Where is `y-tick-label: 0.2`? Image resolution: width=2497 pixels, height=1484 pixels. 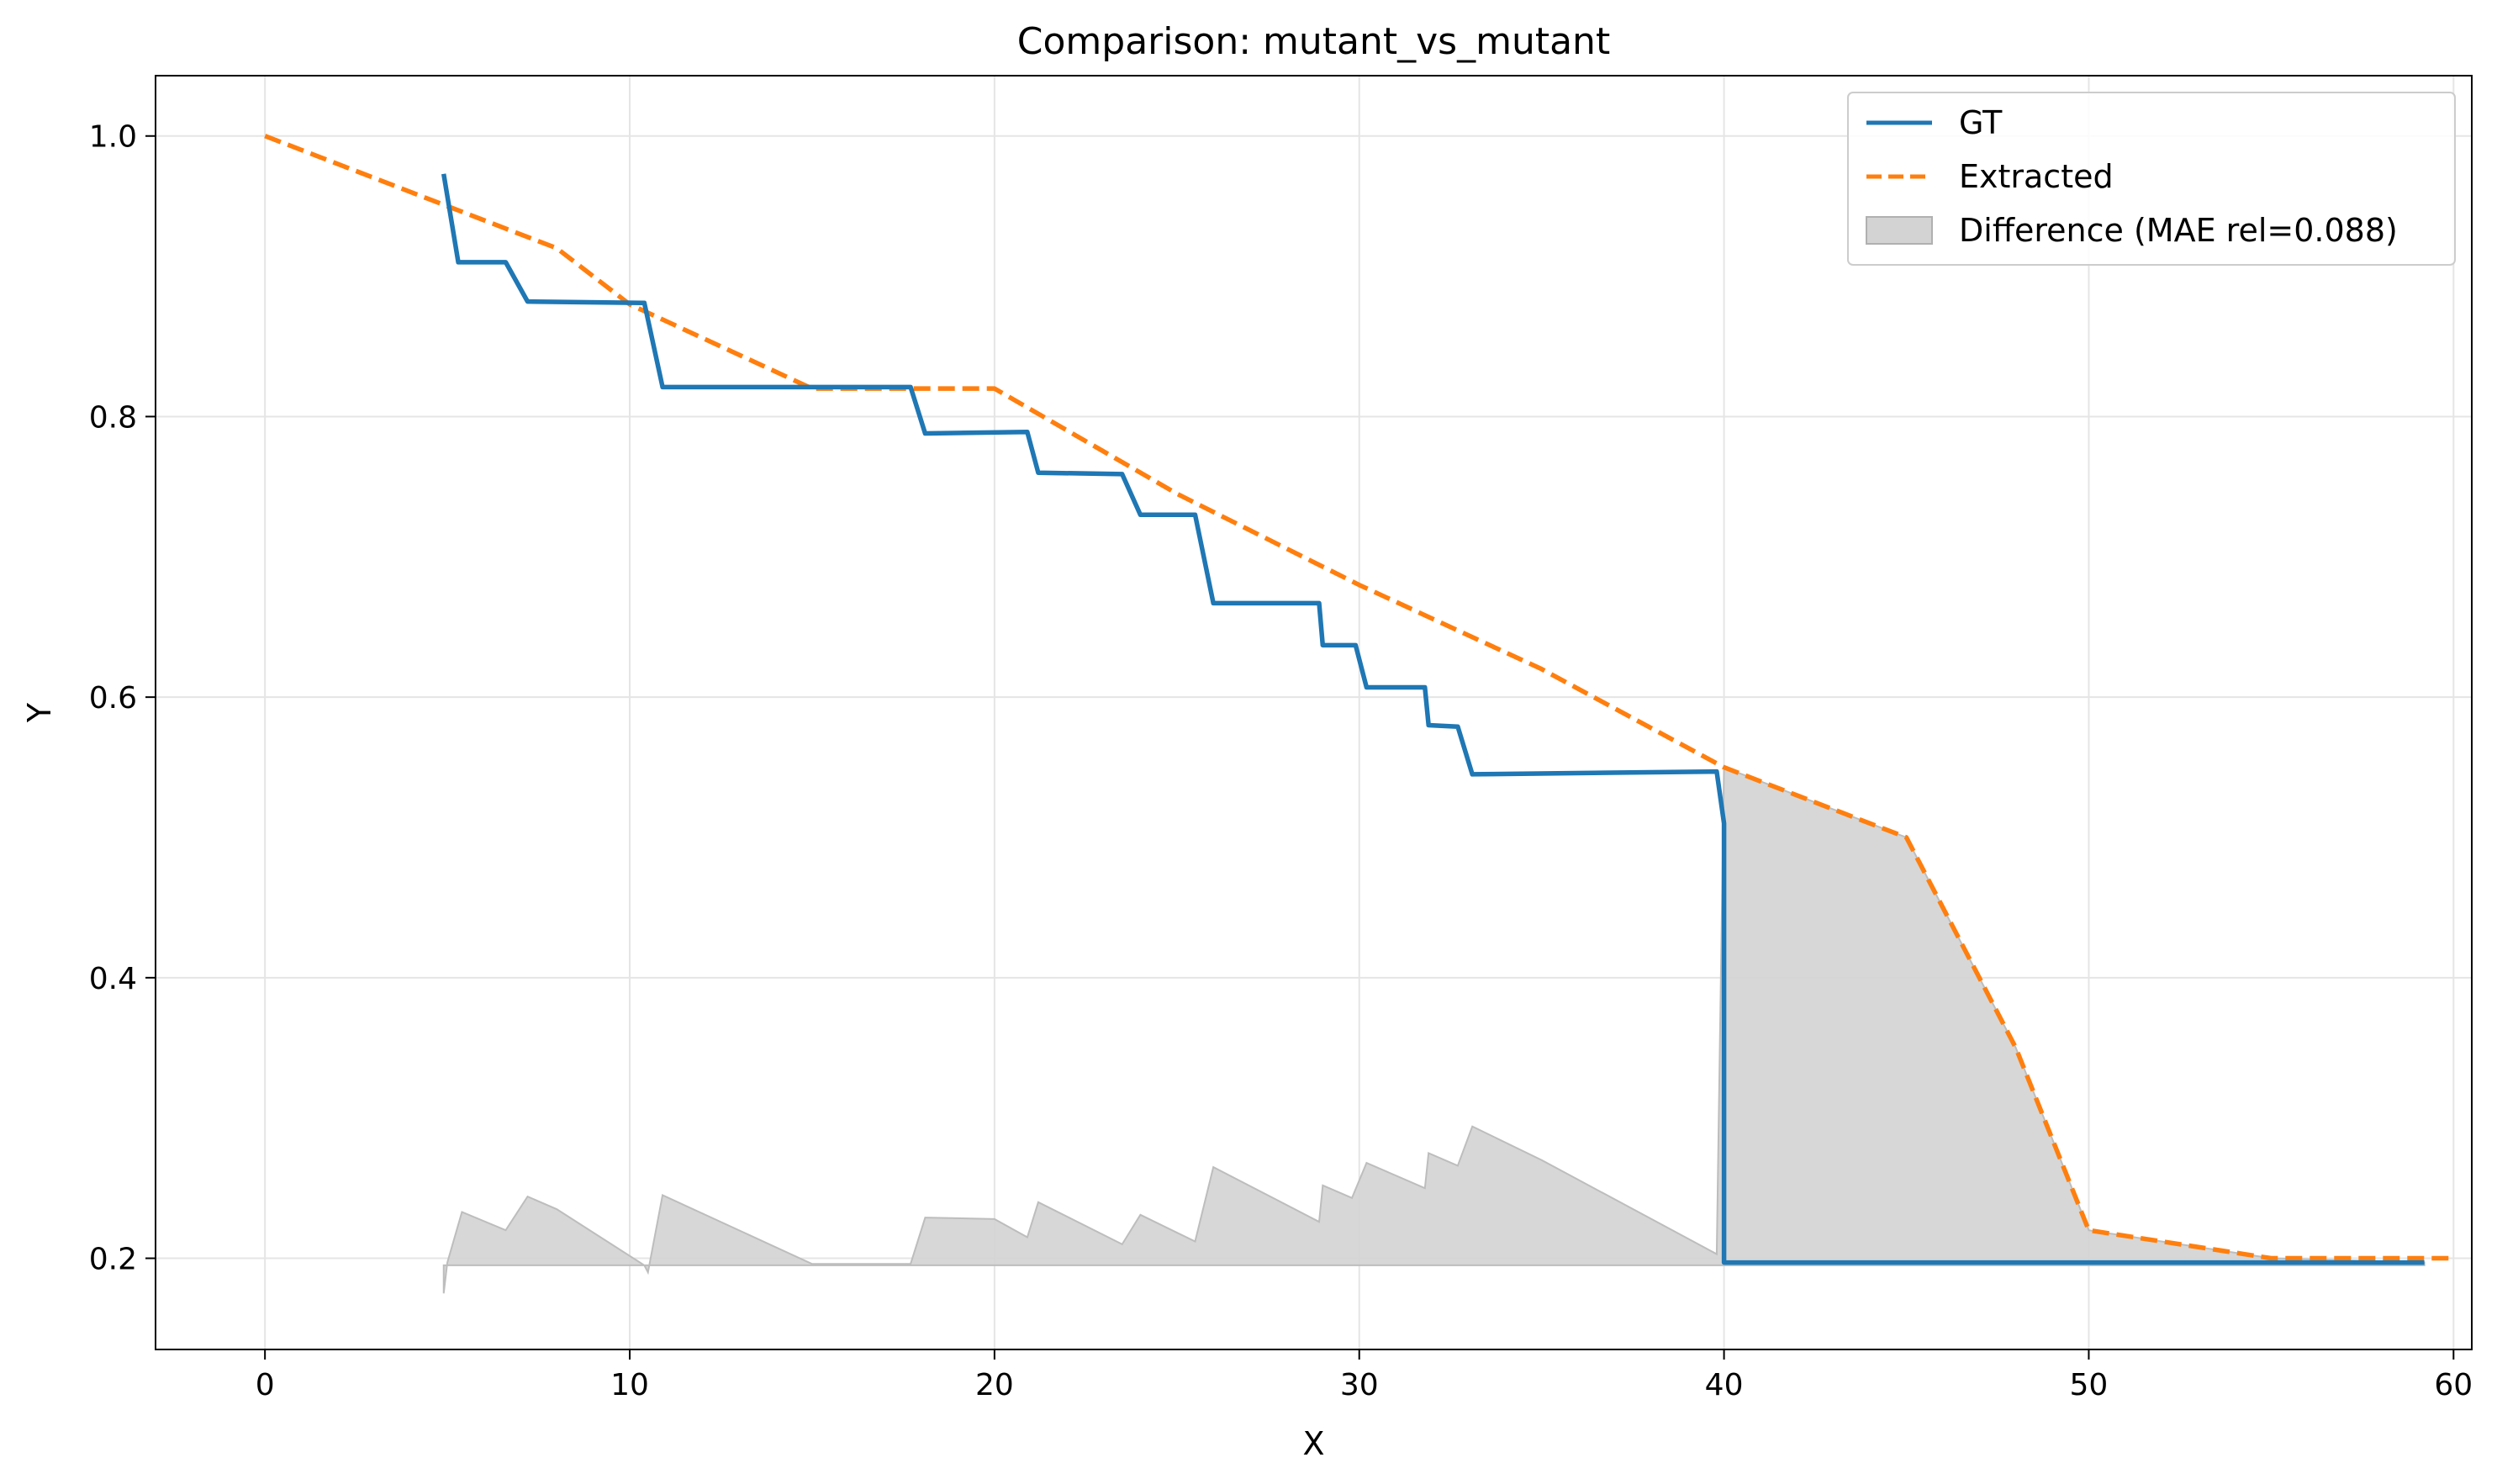 y-tick-label: 0.2 is located at coordinates (113, 1260).